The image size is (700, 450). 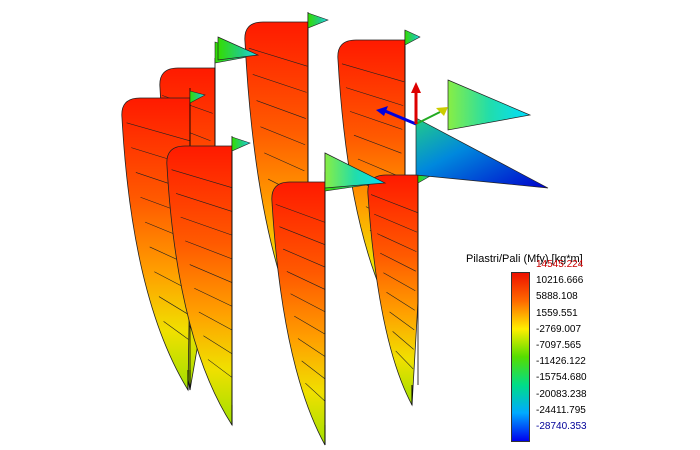 I want to click on legend-value-label: -28740.353, so click(x=561, y=426).